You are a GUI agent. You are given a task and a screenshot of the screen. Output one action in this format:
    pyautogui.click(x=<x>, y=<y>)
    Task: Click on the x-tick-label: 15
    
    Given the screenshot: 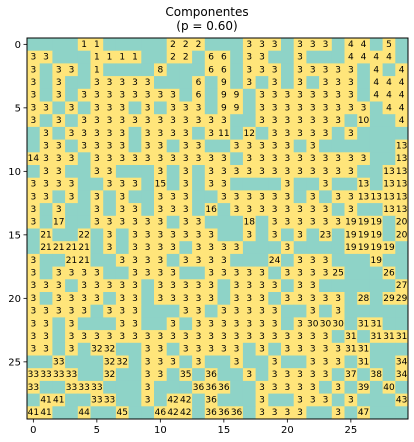 What is the action you would take?
    pyautogui.click(x=223, y=430)
    